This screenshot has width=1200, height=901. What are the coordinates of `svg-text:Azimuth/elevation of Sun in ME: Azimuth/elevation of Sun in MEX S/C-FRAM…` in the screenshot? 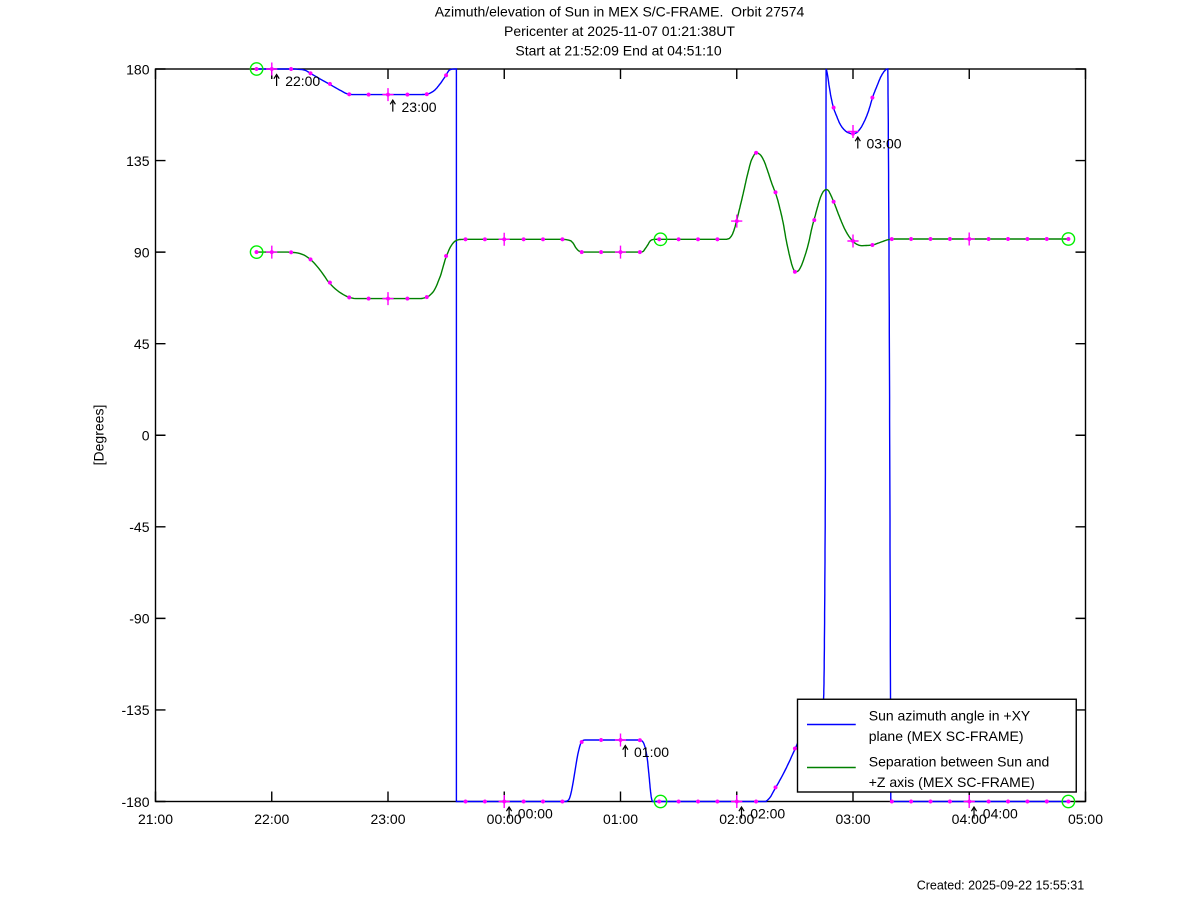 It's located at (620, 12).